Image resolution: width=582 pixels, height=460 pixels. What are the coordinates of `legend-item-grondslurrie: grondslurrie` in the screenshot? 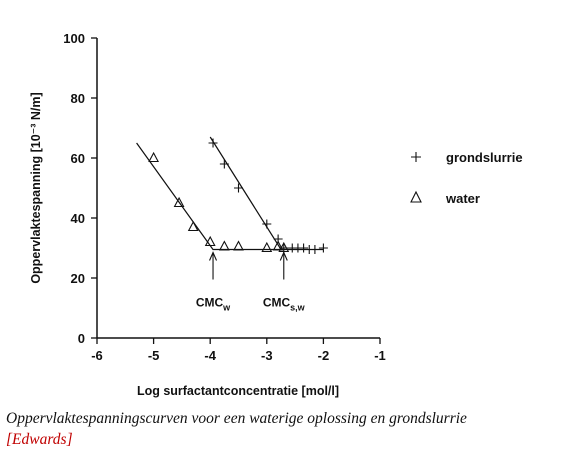 It's located at (467, 157).